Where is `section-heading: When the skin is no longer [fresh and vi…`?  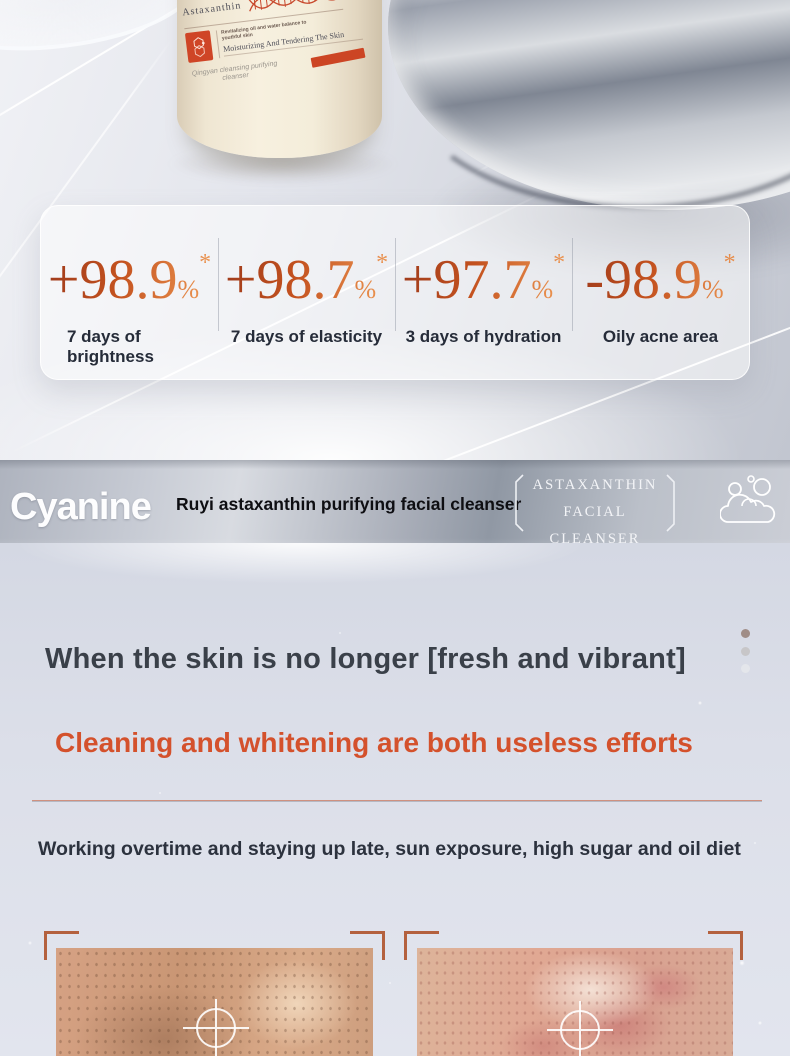
section-heading: When the skin is no longer [fresh and vi… is located at coordinates (365, 659).